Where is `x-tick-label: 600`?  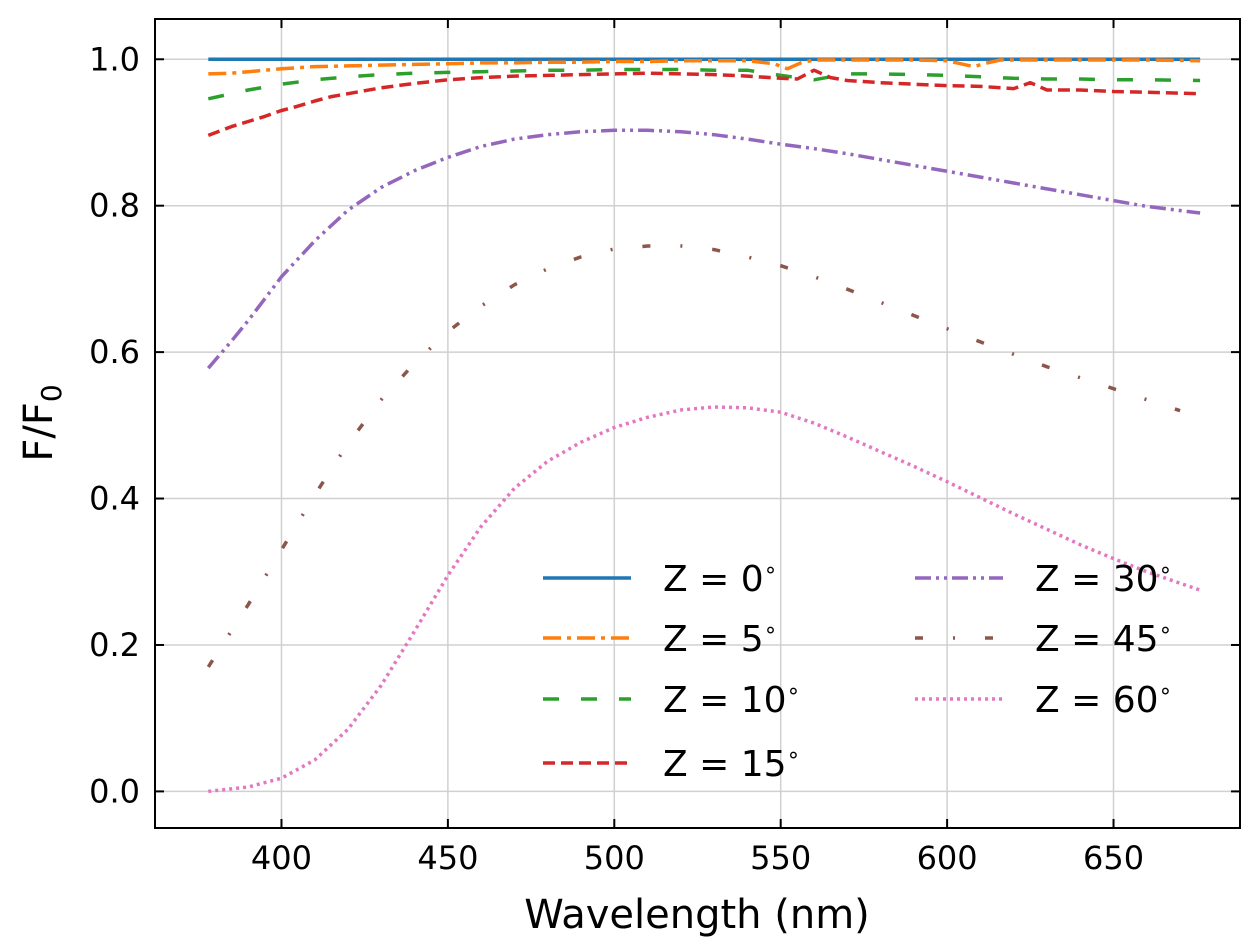 x-tick-label: 600 is located at coordinates (947, 858).